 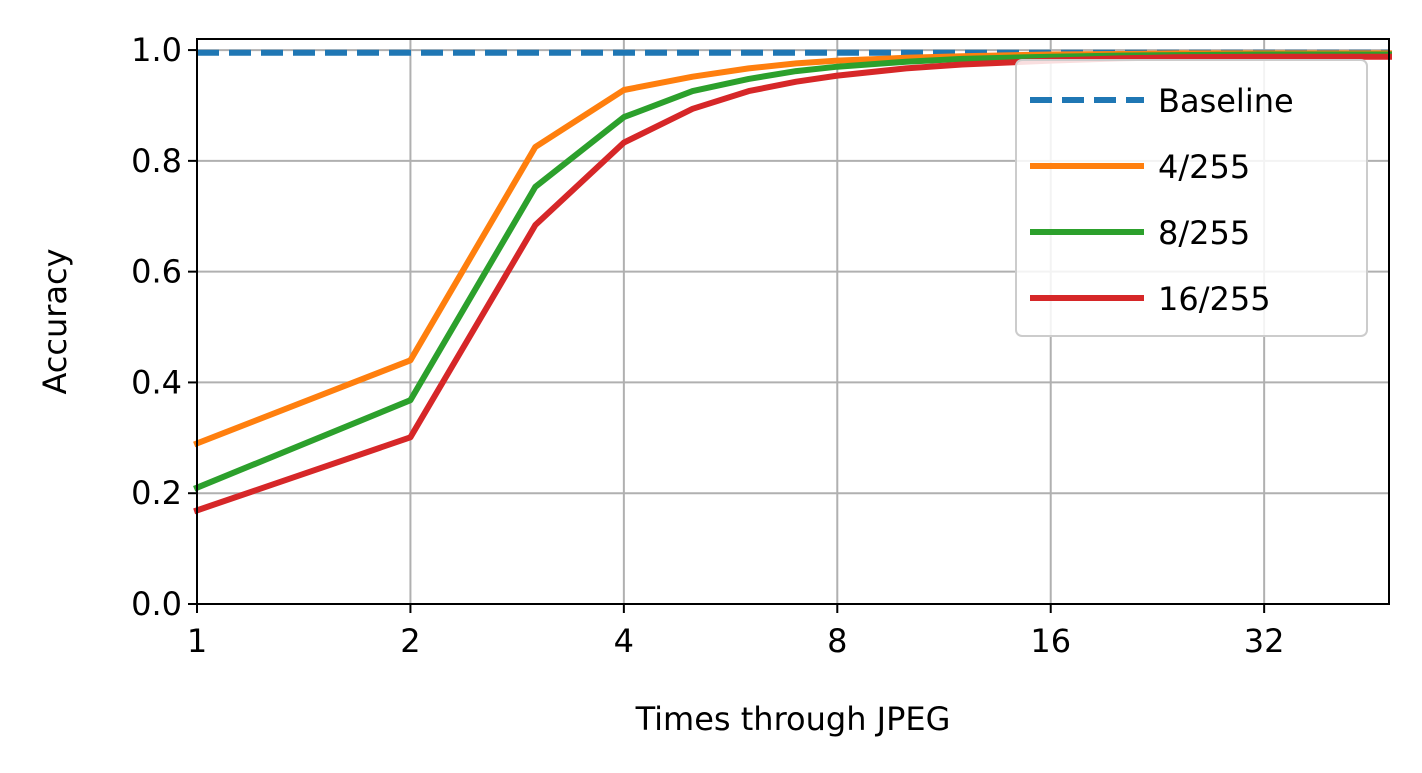 What do you see at coordinates (1264, 641) in the screenshot?
I see `x-tick-label: 32` at bounding box center [1264, 641].